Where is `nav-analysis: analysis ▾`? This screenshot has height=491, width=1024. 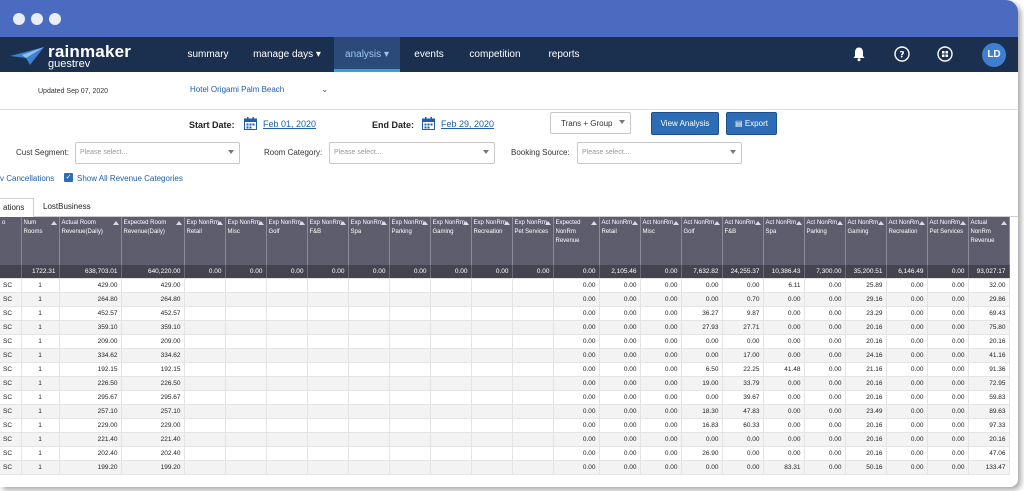 nav-analysis: analysis ▾ is located at coordinates (367, 54).